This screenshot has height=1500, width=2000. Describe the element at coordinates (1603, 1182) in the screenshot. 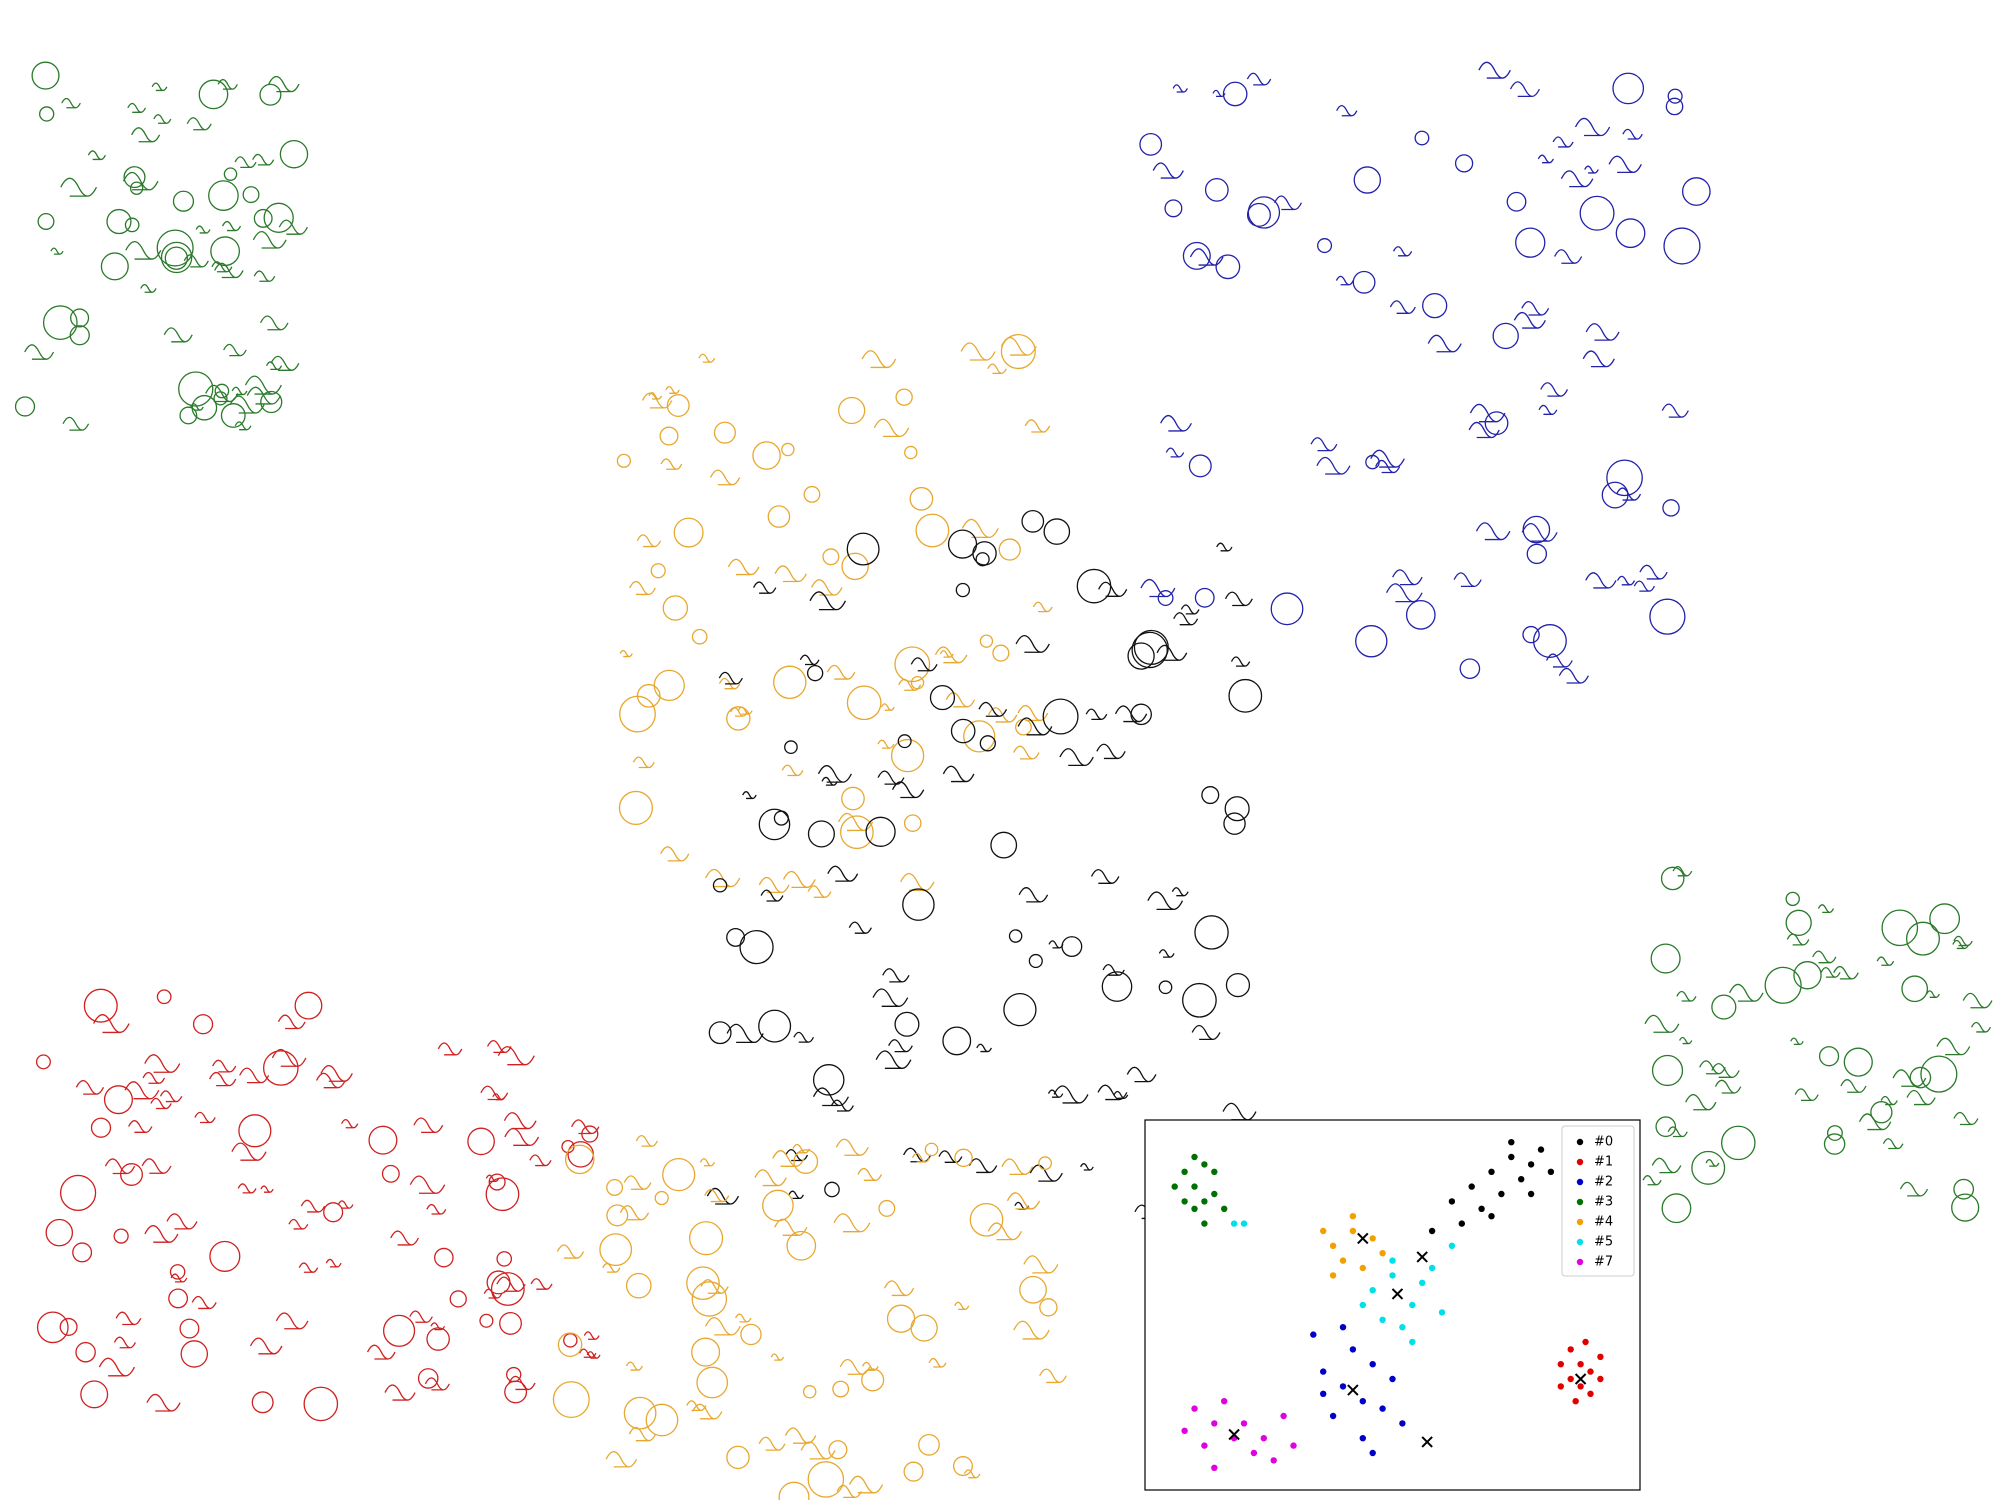

I see `legend-label: #2` at that location.